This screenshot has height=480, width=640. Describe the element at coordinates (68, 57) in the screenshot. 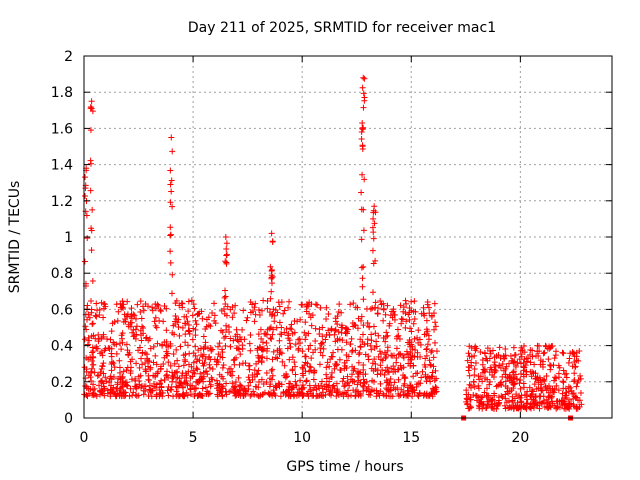

I see `y-tick-label: 2` at that location.